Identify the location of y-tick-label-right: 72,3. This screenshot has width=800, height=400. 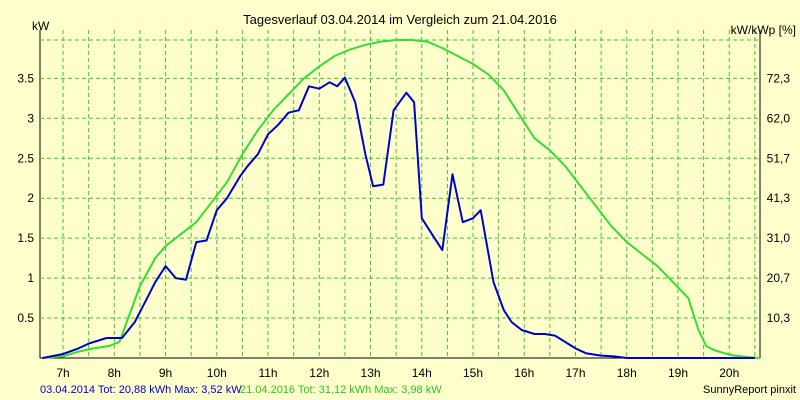
(779, 78).